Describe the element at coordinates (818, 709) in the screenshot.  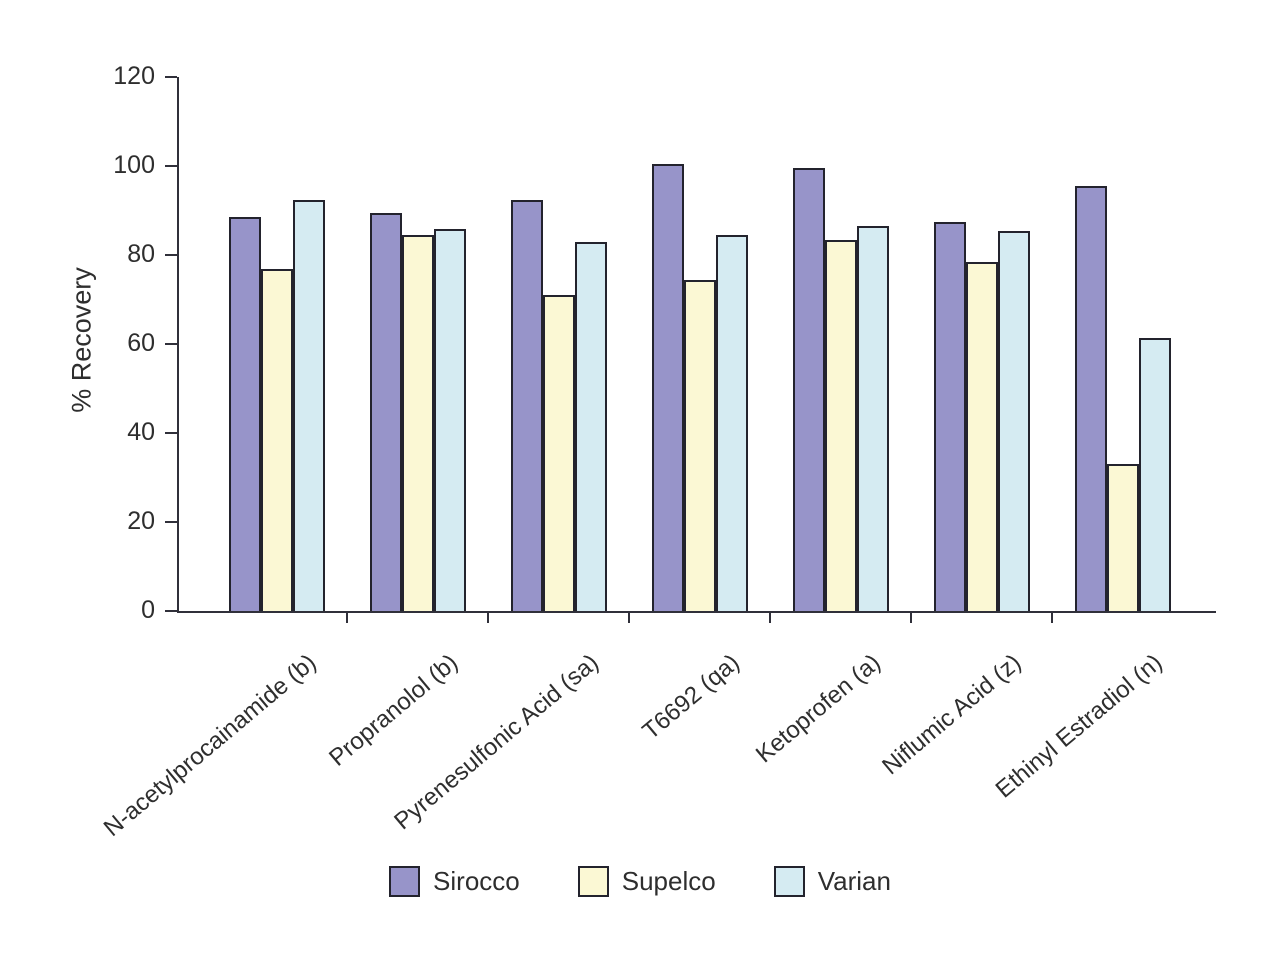
I see `x-axis-label: Ketoprofen (a)` at that location.